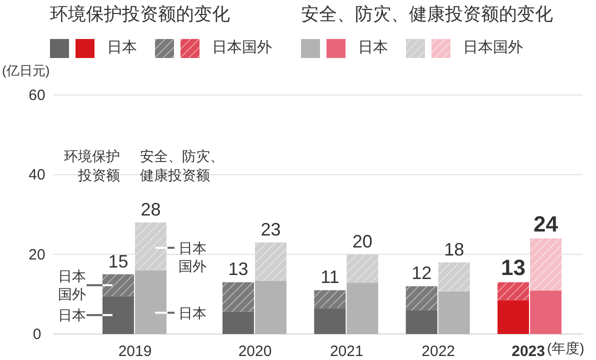 This screenshot has height=360, width=596. What do you see at coordinates (91, 166) in the screenshot?
I see `annotation: 环境保护投资额` at bounding box center [91, 166].